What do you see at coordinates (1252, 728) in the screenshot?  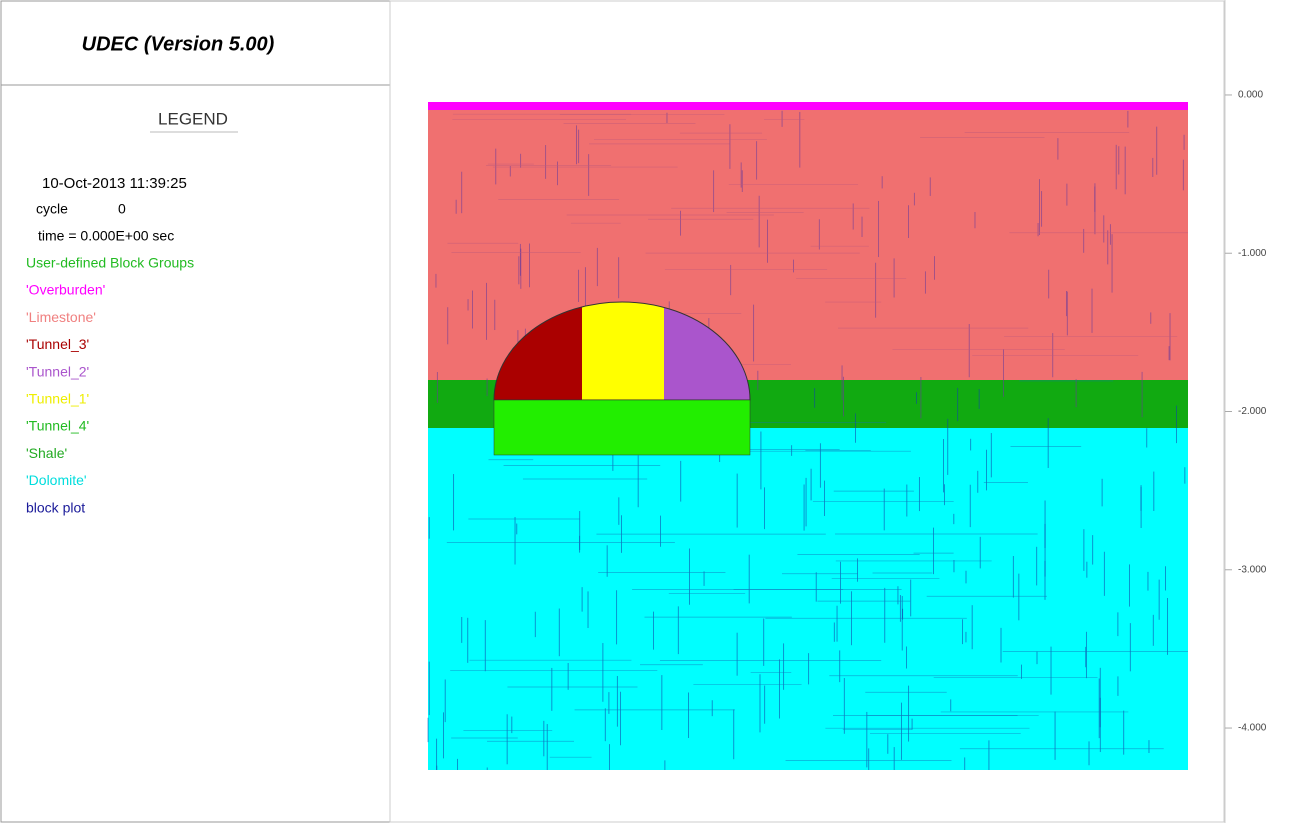 I see `y-tick-label: -4.000` at bounding box center [1252, 728].